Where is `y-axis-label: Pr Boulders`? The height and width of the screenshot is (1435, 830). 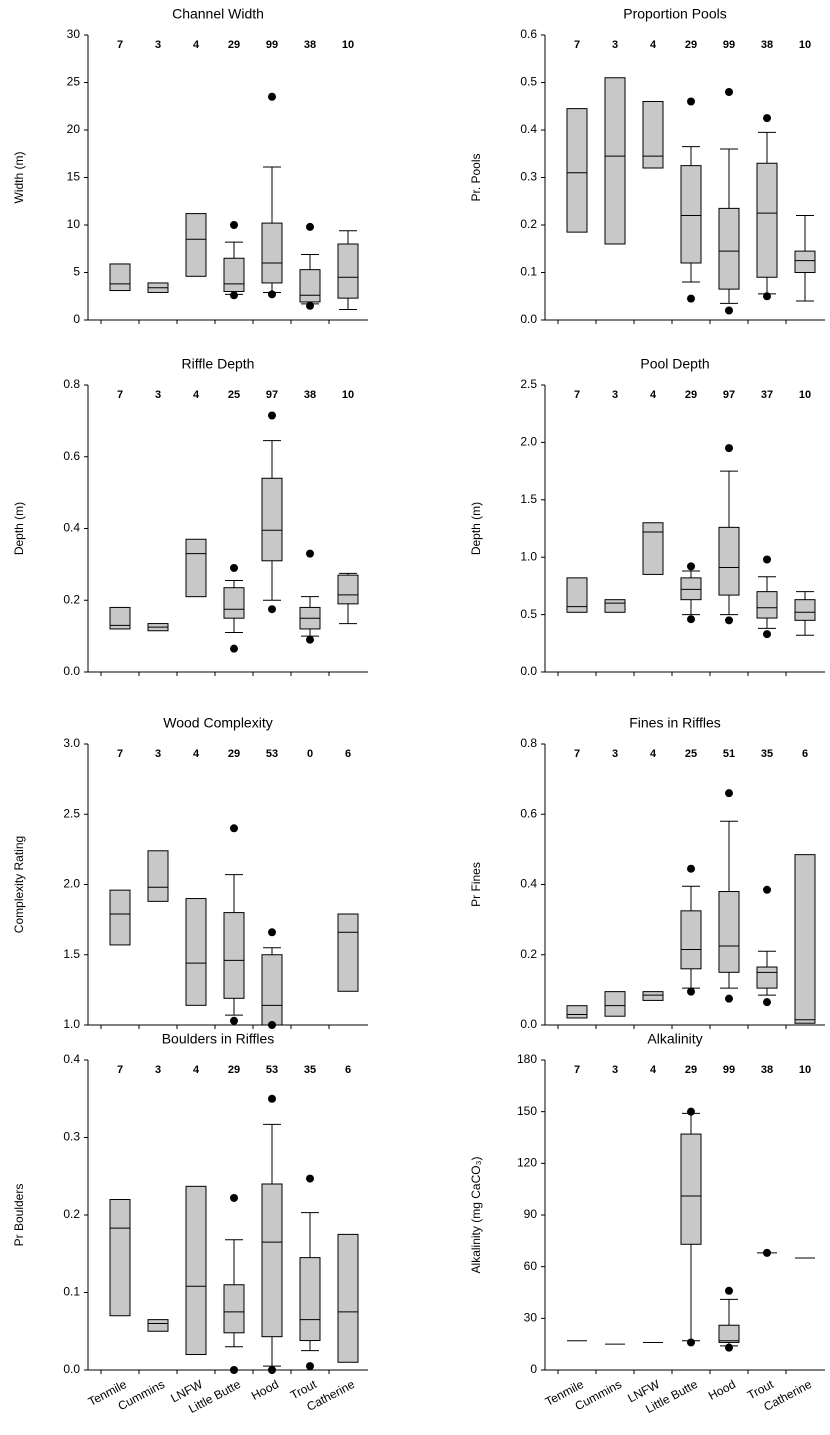 y-axis-label: Pr Boulders is located at coordinates (19, 1215).